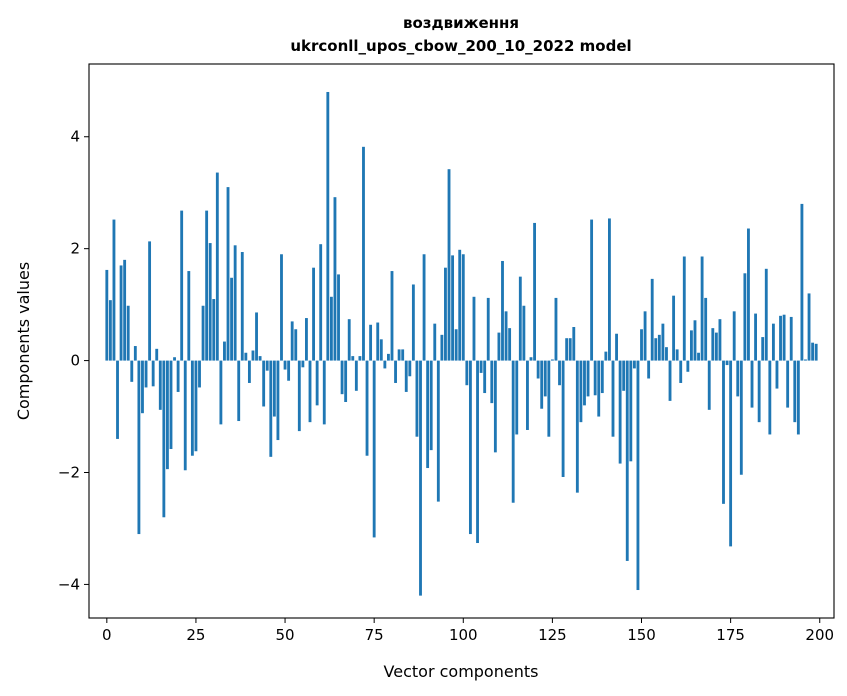 This screenshot has height=696, width=847. What do you see at coordinates (75, 137) in the screenshot?
I see `y-tick-label: 4` at bounding box center [75, 137].